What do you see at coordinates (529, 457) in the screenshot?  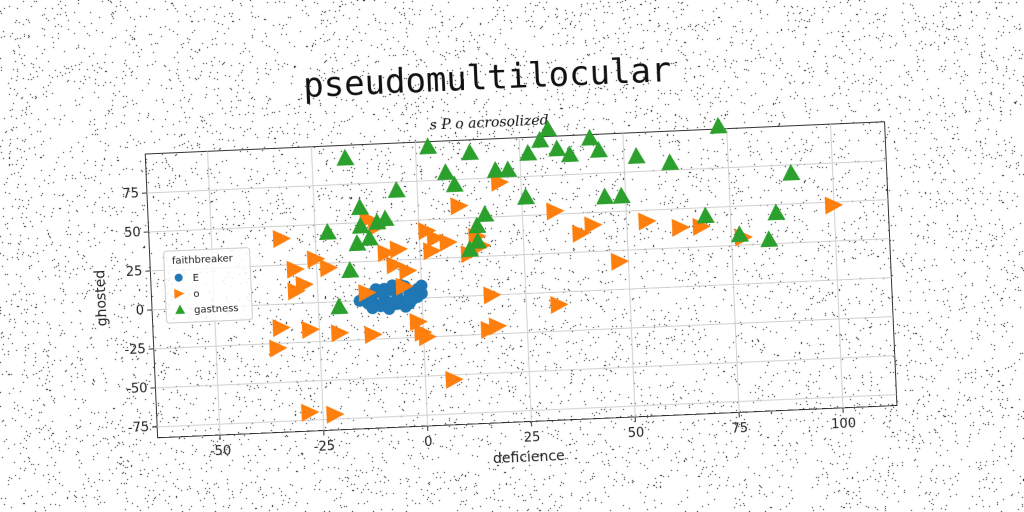 I see `x-axis-label: deficience` at bounding box center [529, 457].